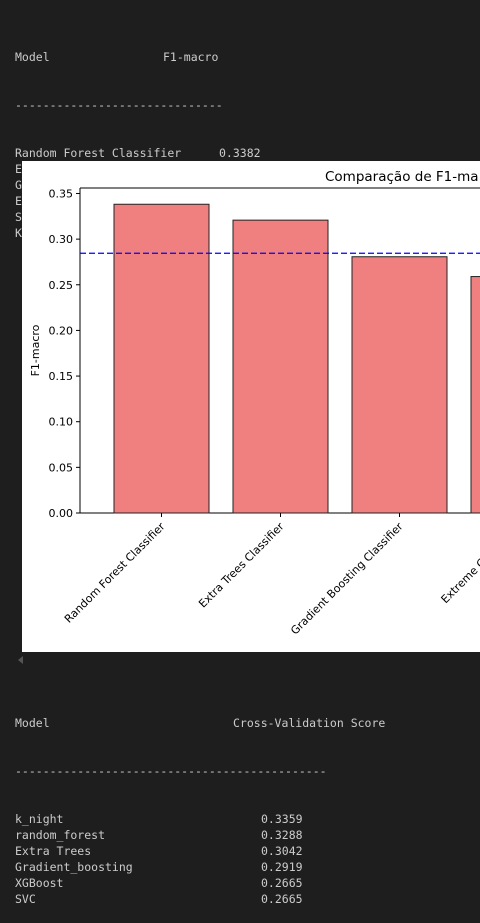  I want to click on table-row: Random Forest Classifier 0.3382, so click(138, 153).